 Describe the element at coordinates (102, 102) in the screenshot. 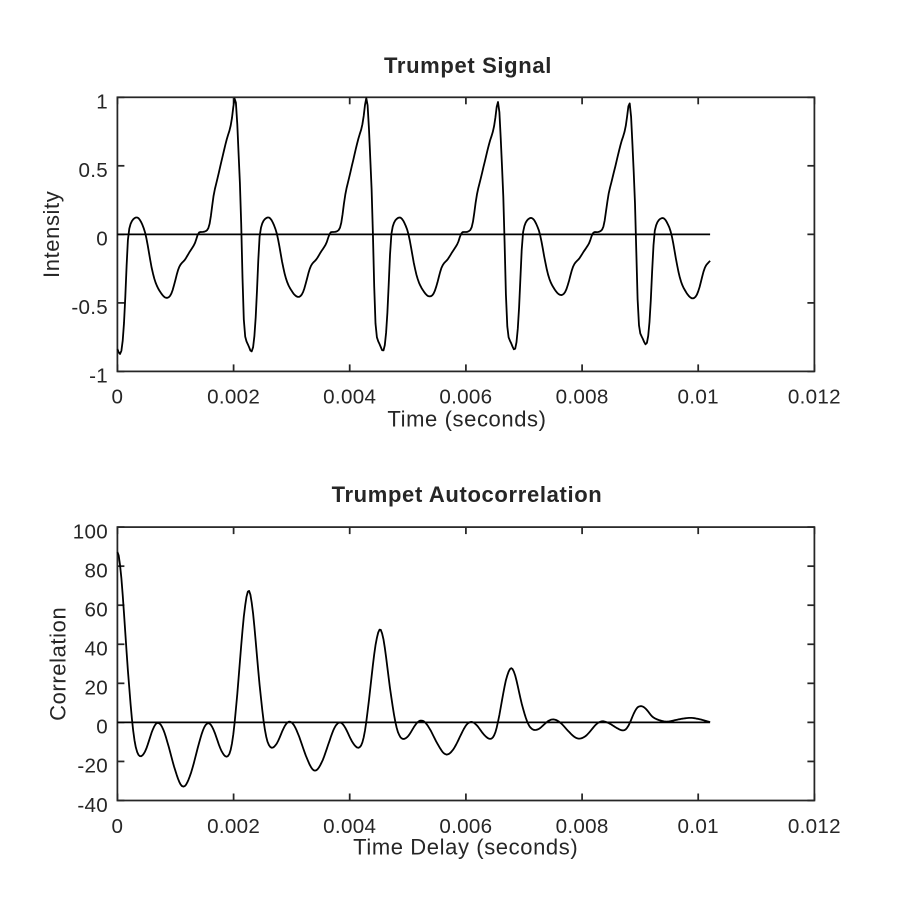

I see `svg-text: 1` at that location.